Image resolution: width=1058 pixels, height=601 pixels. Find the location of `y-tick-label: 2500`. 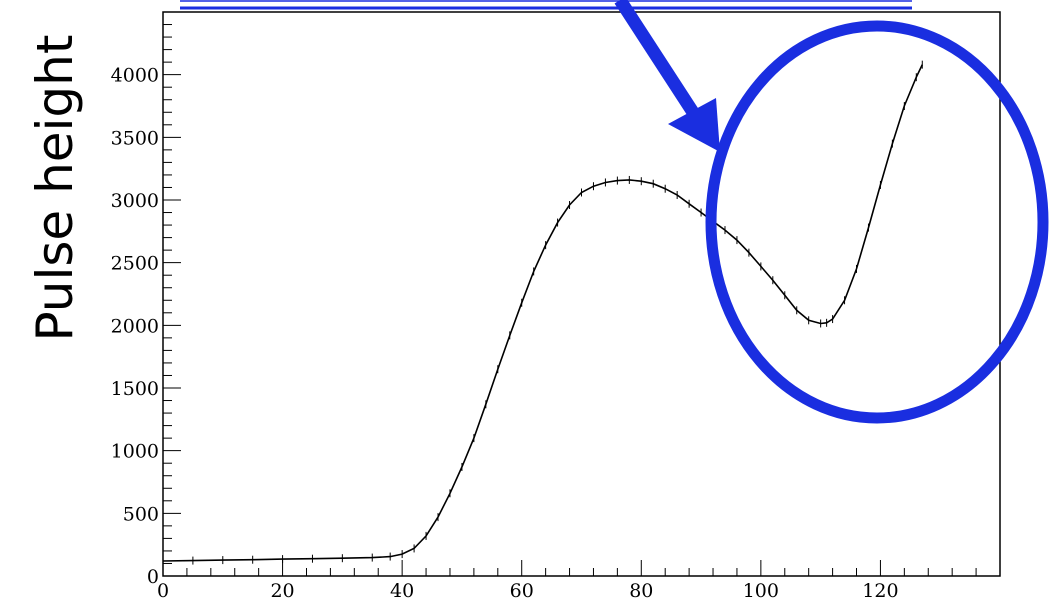

y-tick-label: 2500 is located at coordinates (135, 264).